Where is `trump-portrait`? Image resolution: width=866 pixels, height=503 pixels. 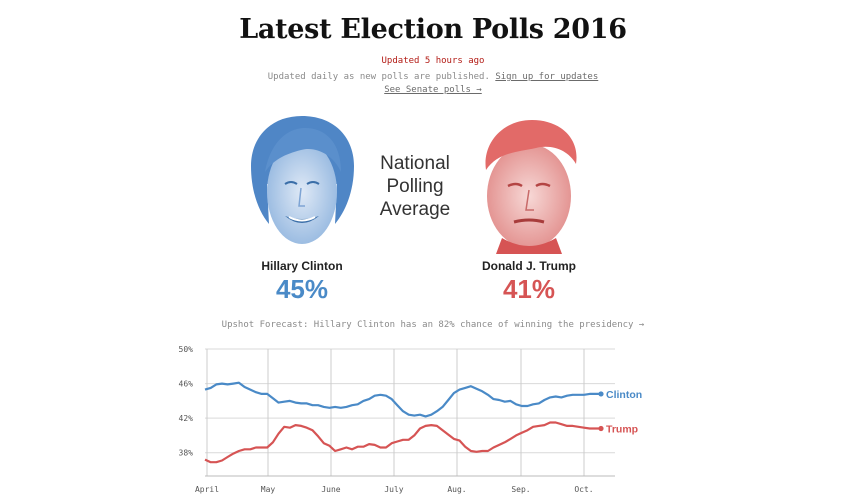
trump-portrait is located at coordinates (531, 187).